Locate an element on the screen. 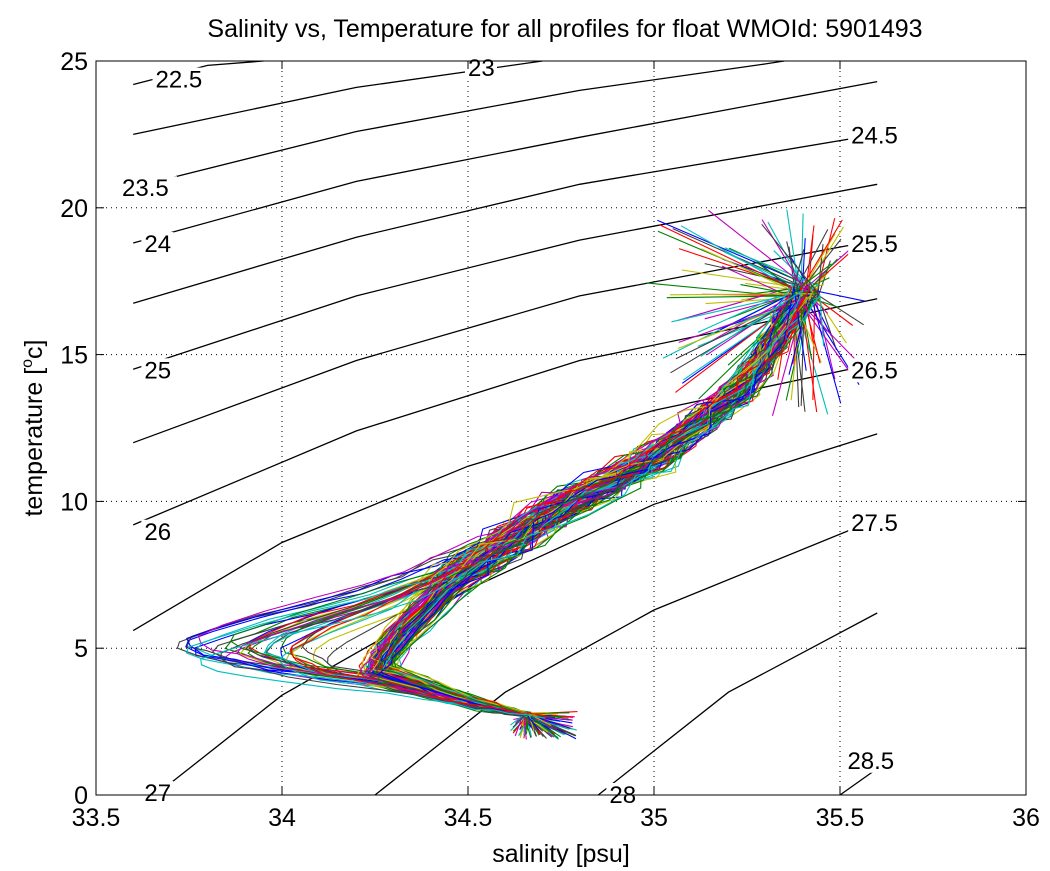 The height and width of the screenshot is (871, 1050). y-tick-label: 5 is located at coordinates (81, 649).